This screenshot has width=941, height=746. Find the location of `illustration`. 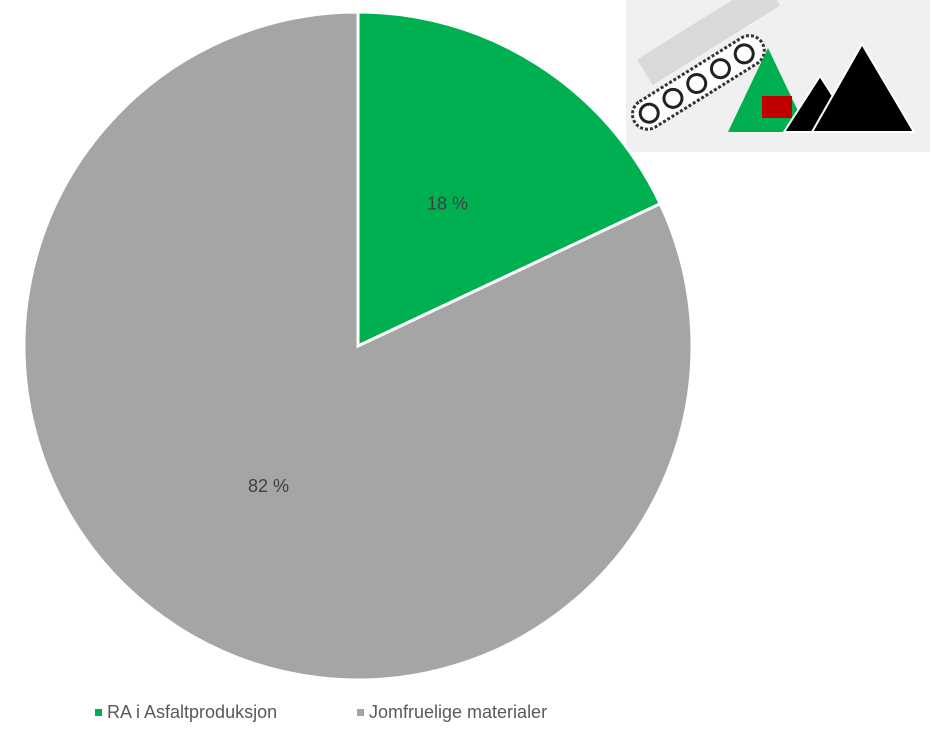

illustration is located at coordinates (778, 76).